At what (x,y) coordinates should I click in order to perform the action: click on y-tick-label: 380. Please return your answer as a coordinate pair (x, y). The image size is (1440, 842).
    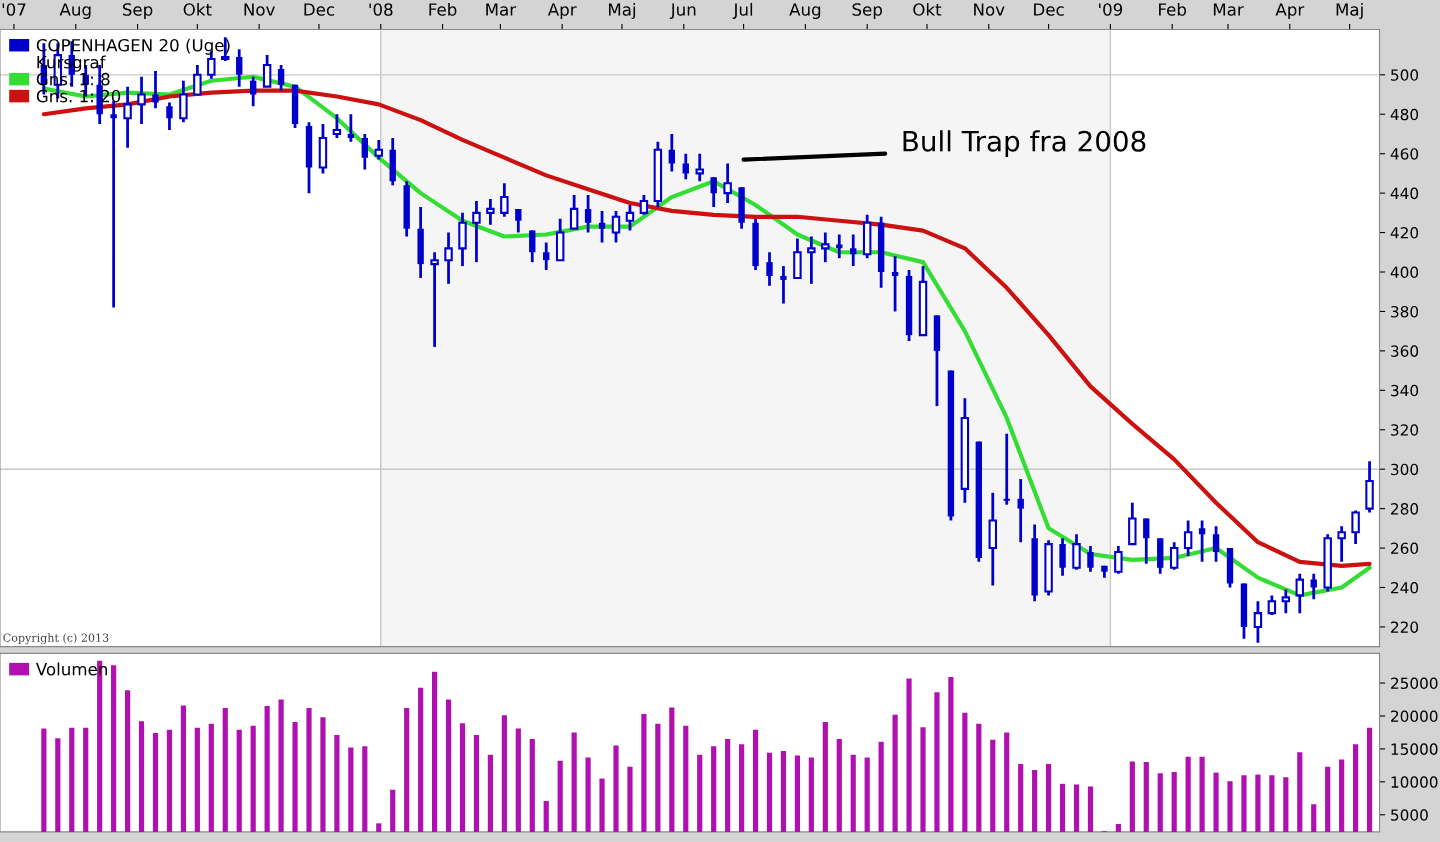
    Looking at the image, I should click on (1405, 311).